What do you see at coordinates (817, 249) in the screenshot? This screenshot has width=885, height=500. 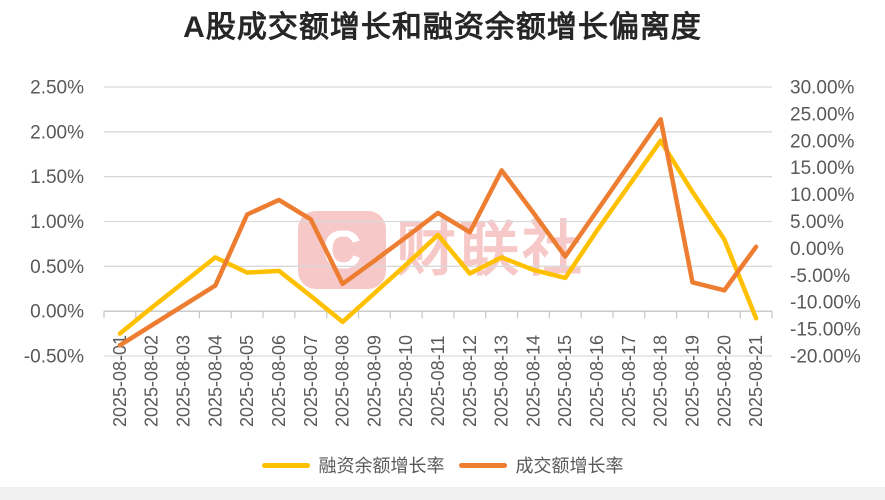 I see `right-axis-tick-label: 0.00%` at bounding box center [817, 249].